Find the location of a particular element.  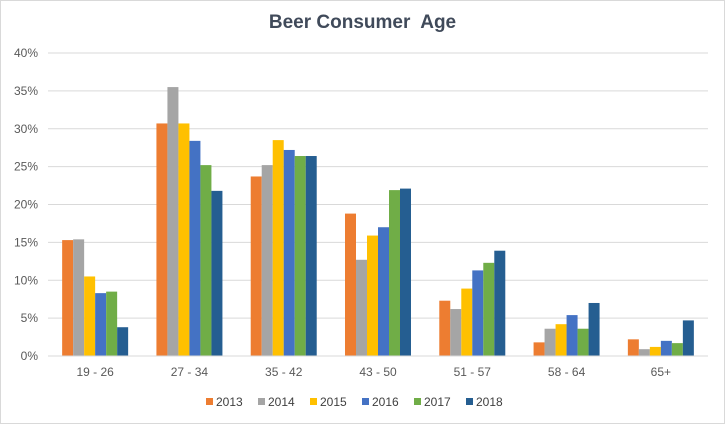

x-tick-label: 19 - 26 is located at coordinates (95, 372).